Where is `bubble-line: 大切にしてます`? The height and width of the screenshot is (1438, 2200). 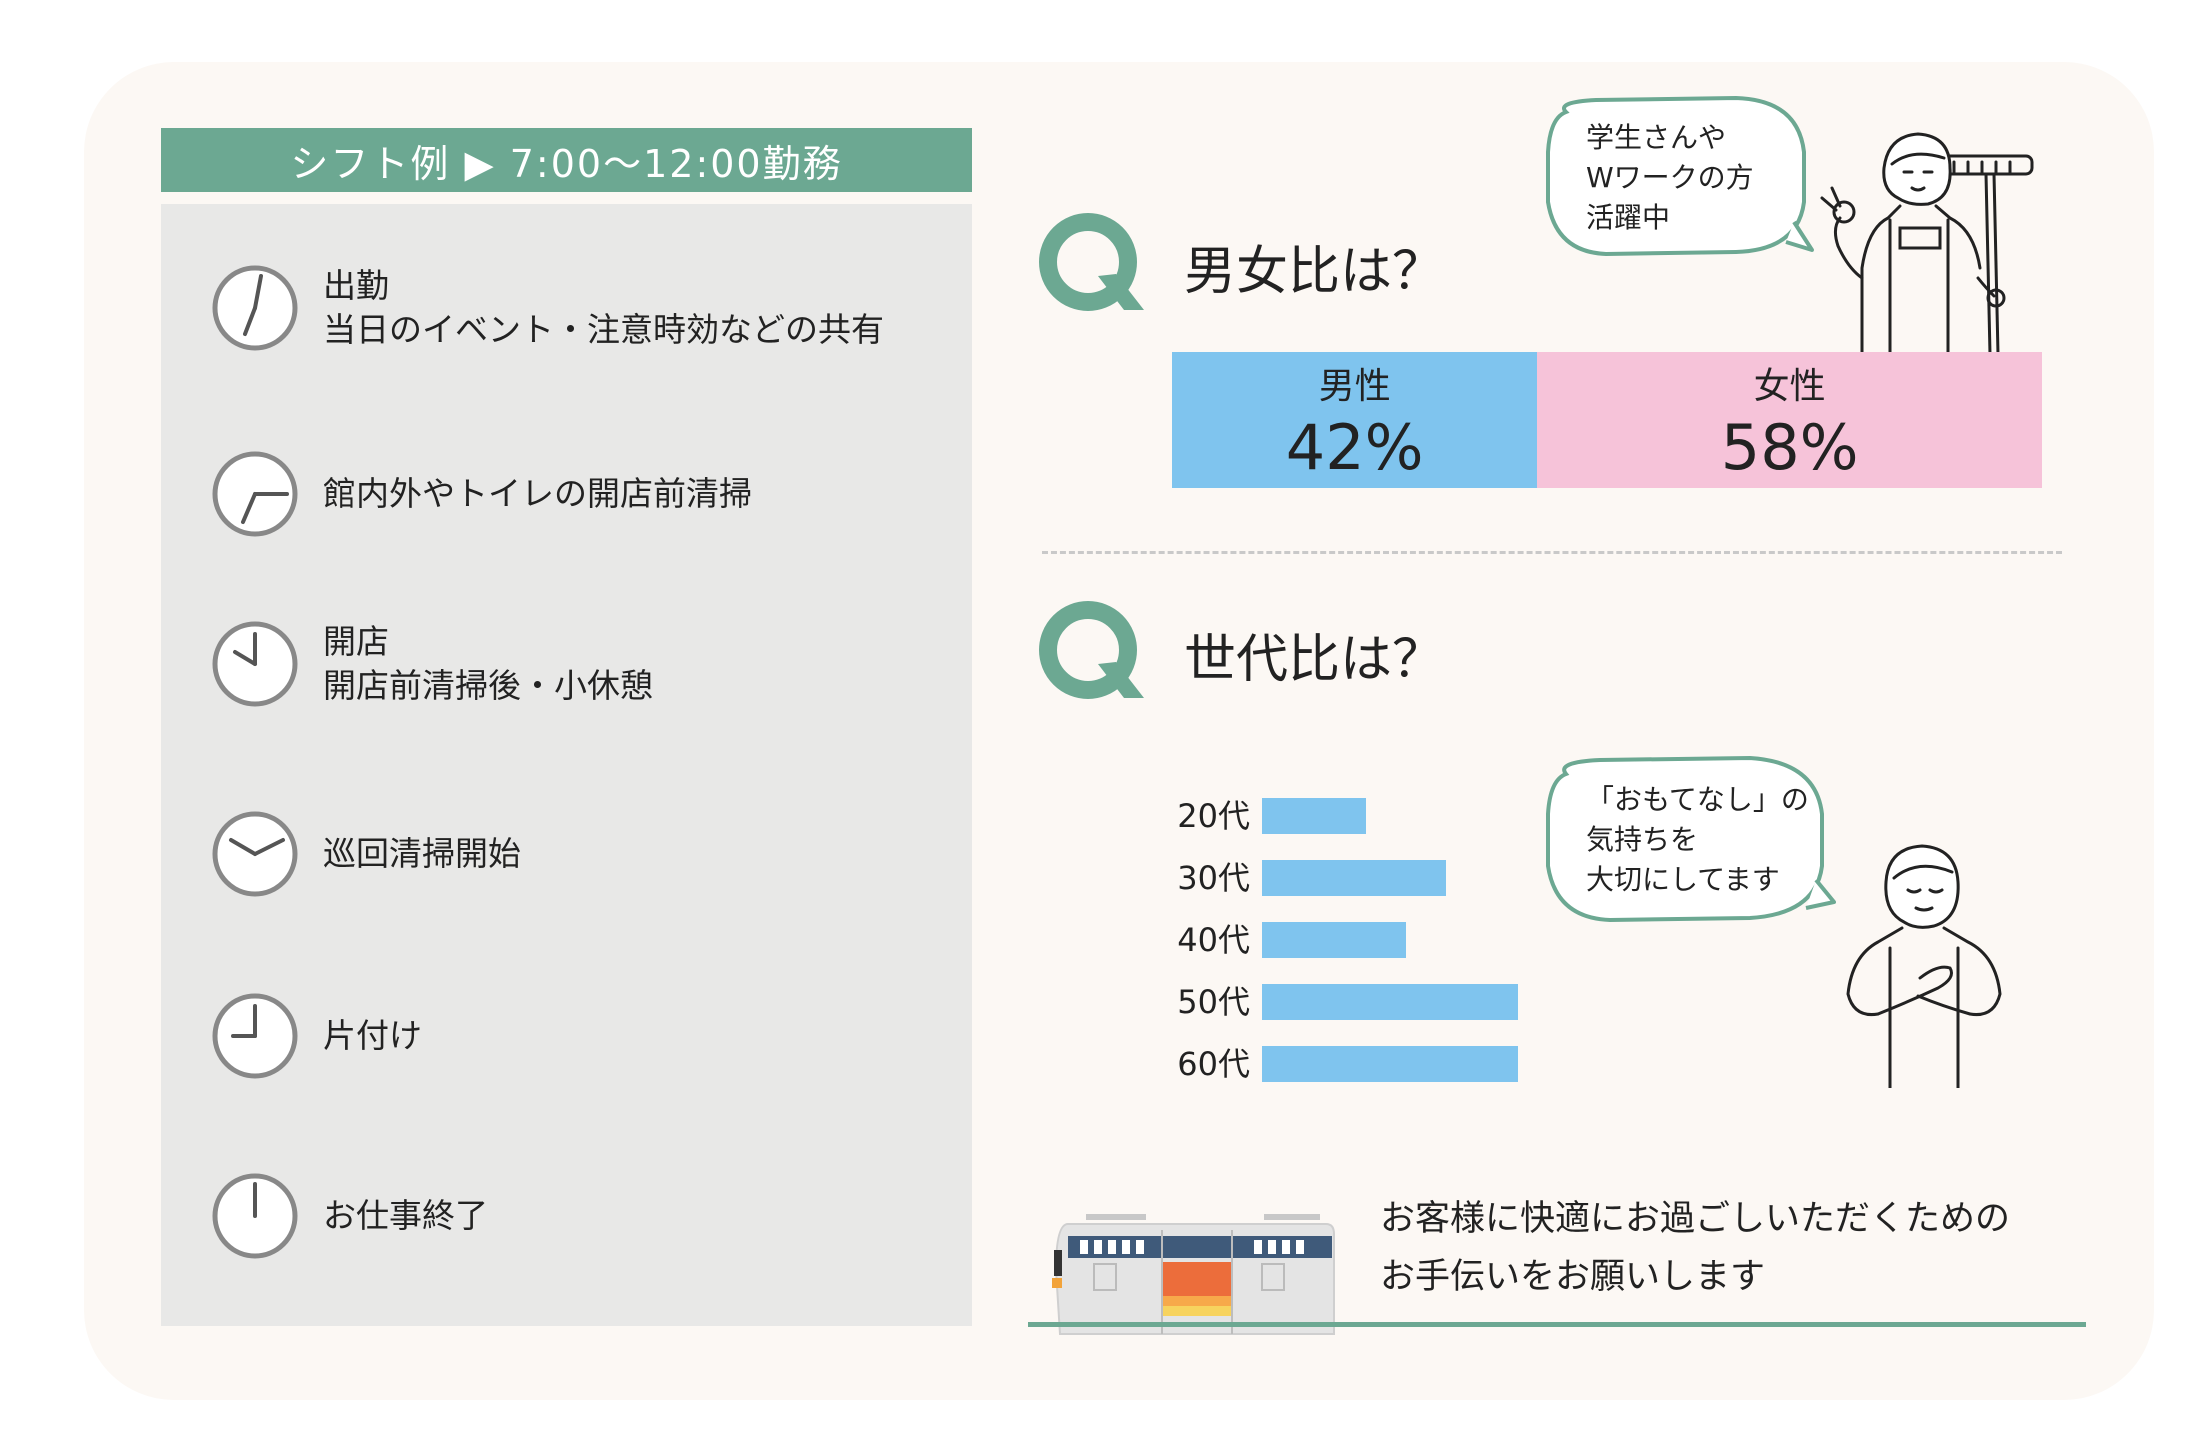
bubble-line: 大切にしてます is located at coordinates (1683, 879).